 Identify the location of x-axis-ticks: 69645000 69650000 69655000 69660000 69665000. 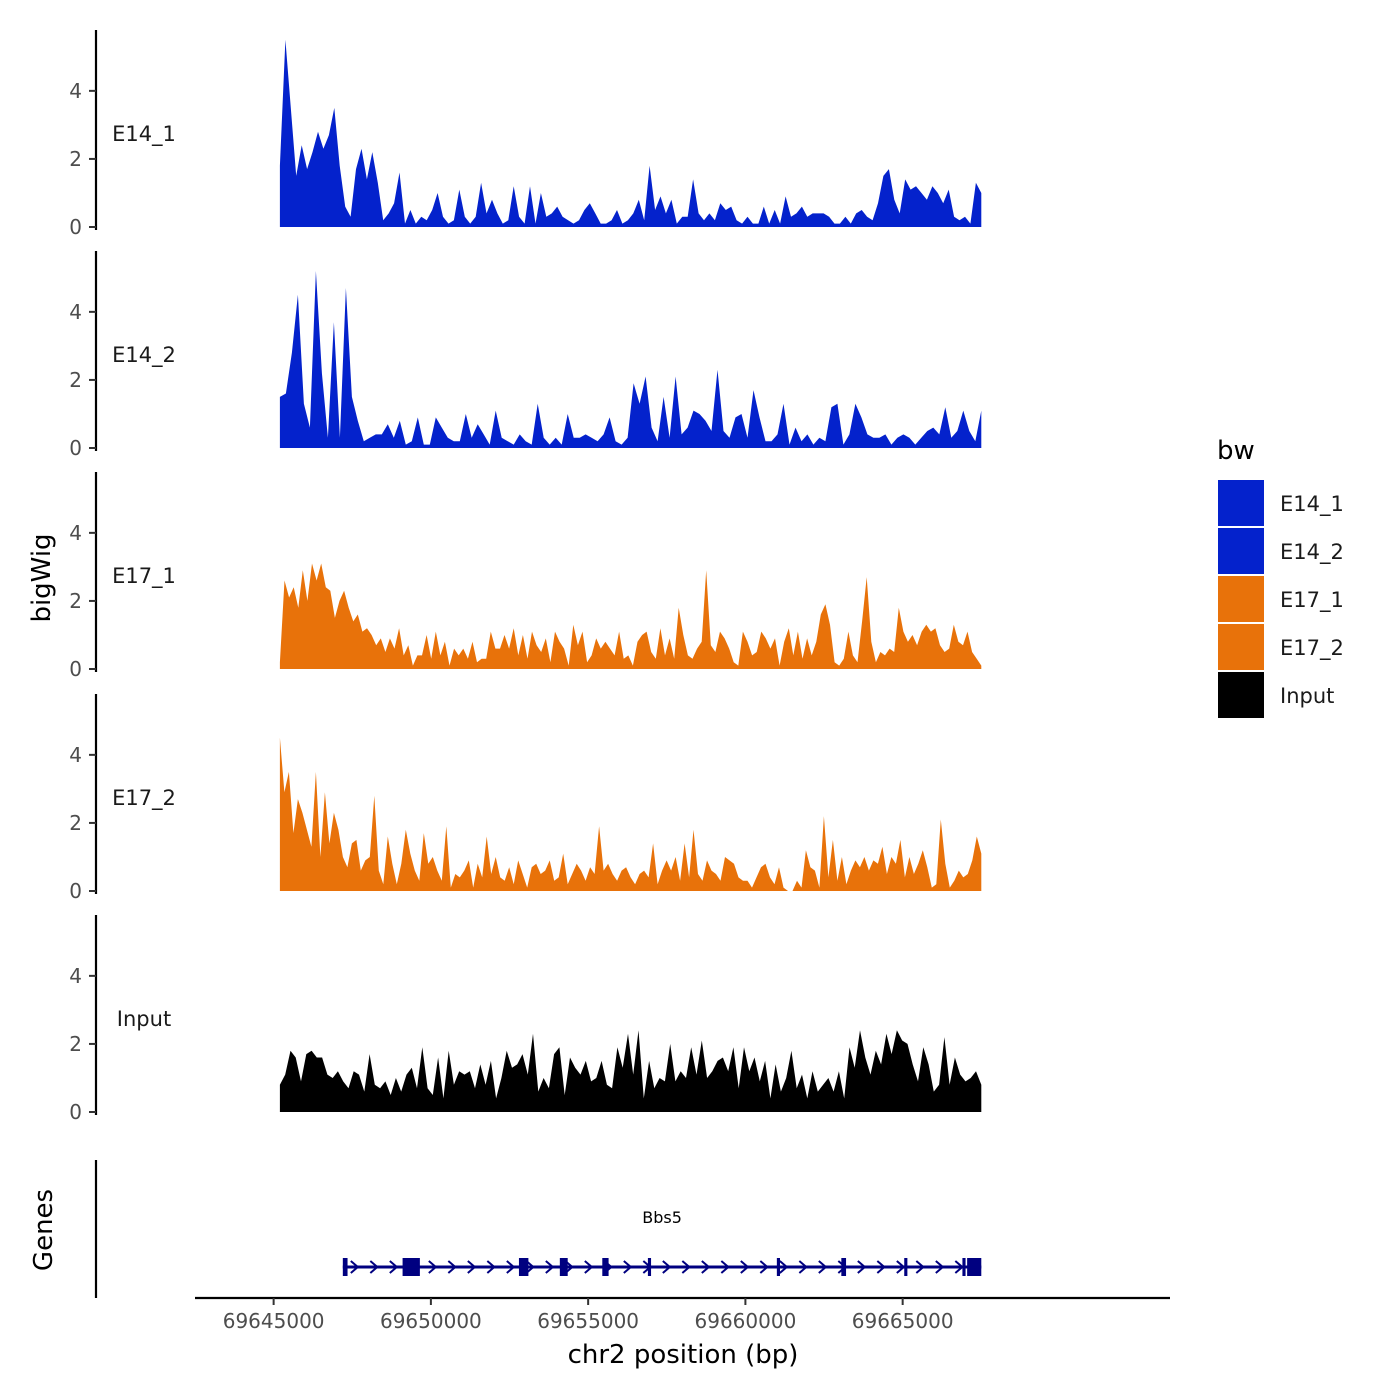
(588, 1315).